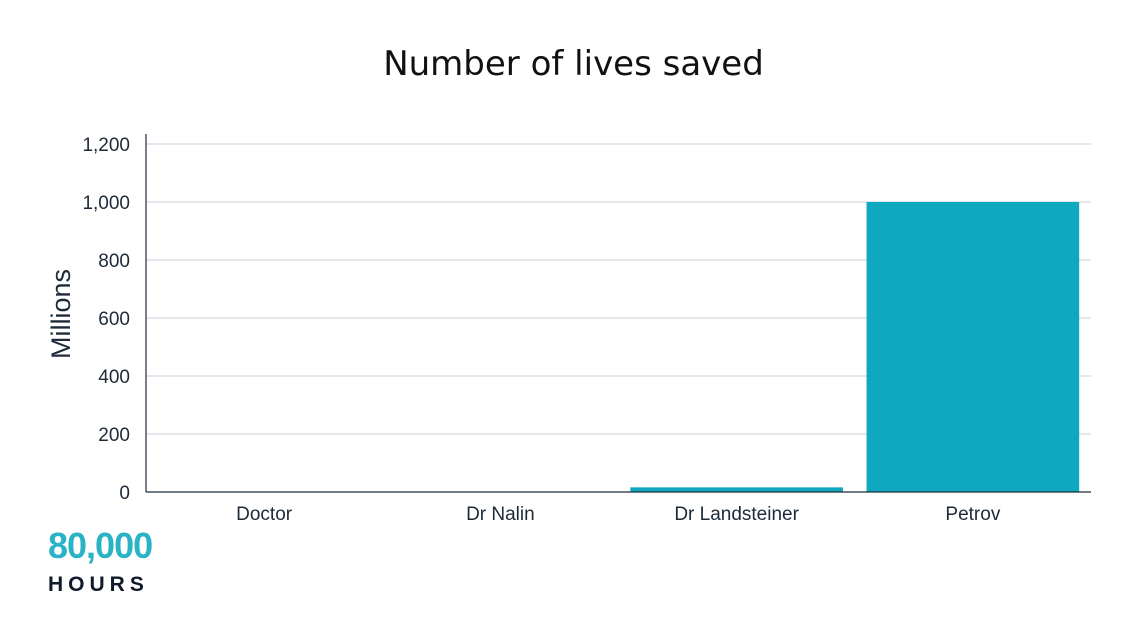 Image resolution: width=1147 pixels, height=617 pixels. What do you see at coordinates (972, 514) in the screenshot?
I see `x-tick-label: Petrov` at bounding box center [972, 514].